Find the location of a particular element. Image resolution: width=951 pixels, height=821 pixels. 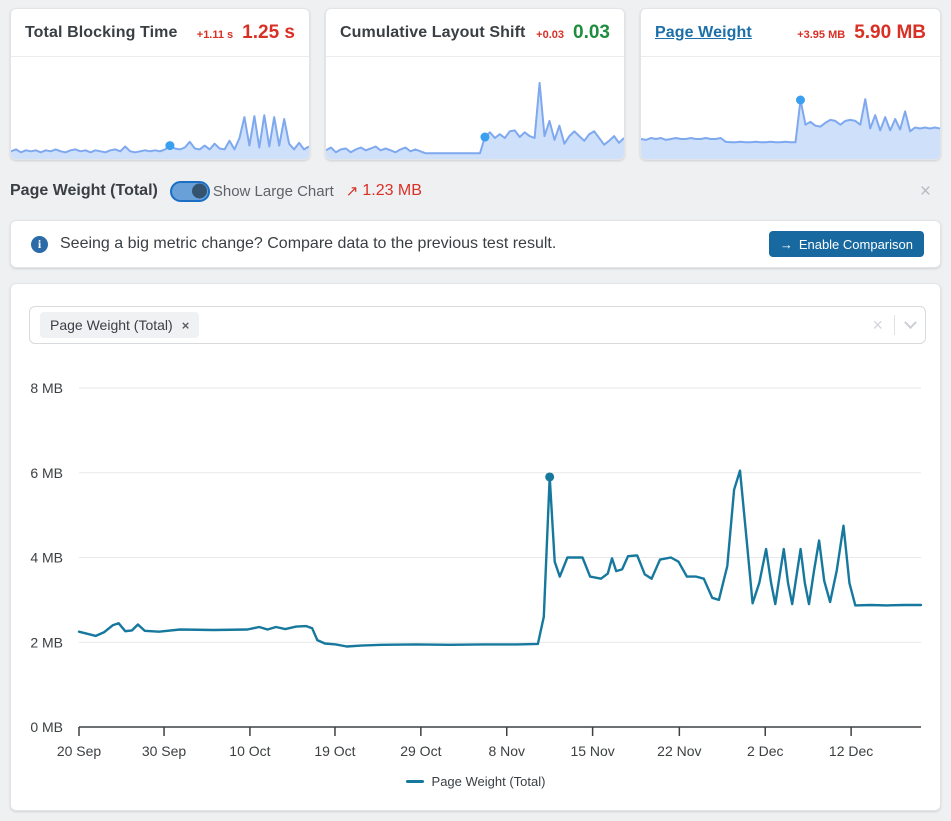

metric-card-total-blocking-time: Total Blocking Time +1.11 s 1.25 s is located at coordinates (160, 84).